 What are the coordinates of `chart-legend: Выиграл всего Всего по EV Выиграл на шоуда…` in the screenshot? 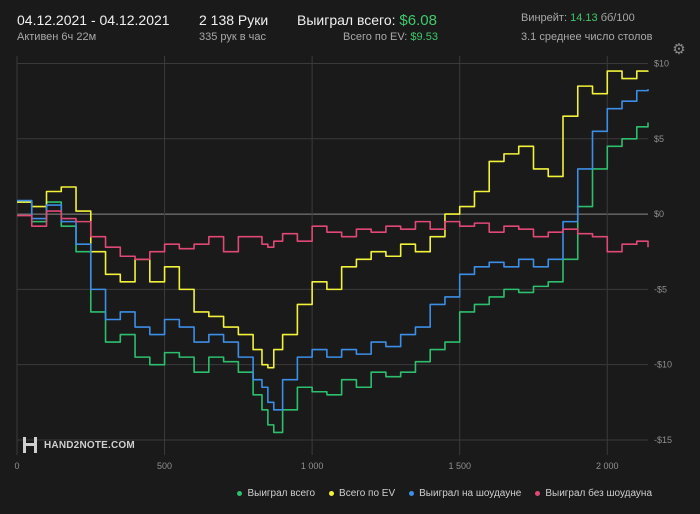 It's located at (444, 493).